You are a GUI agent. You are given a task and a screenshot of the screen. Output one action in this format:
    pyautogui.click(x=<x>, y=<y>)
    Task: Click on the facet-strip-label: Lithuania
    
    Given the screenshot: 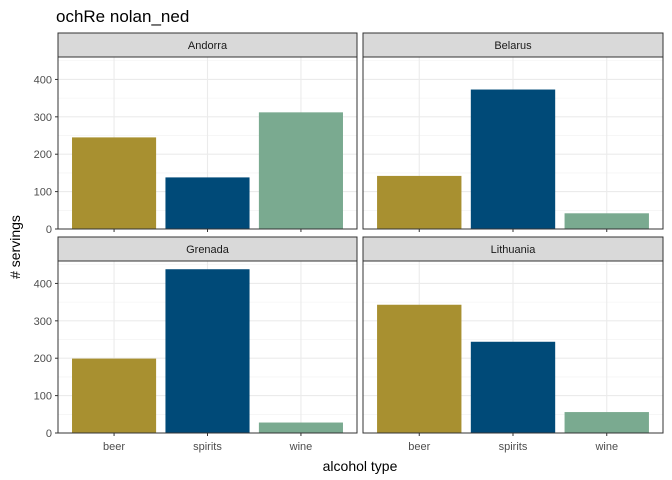 What is the action you would take?
    pyautogui.click(x=514, y=250)
    